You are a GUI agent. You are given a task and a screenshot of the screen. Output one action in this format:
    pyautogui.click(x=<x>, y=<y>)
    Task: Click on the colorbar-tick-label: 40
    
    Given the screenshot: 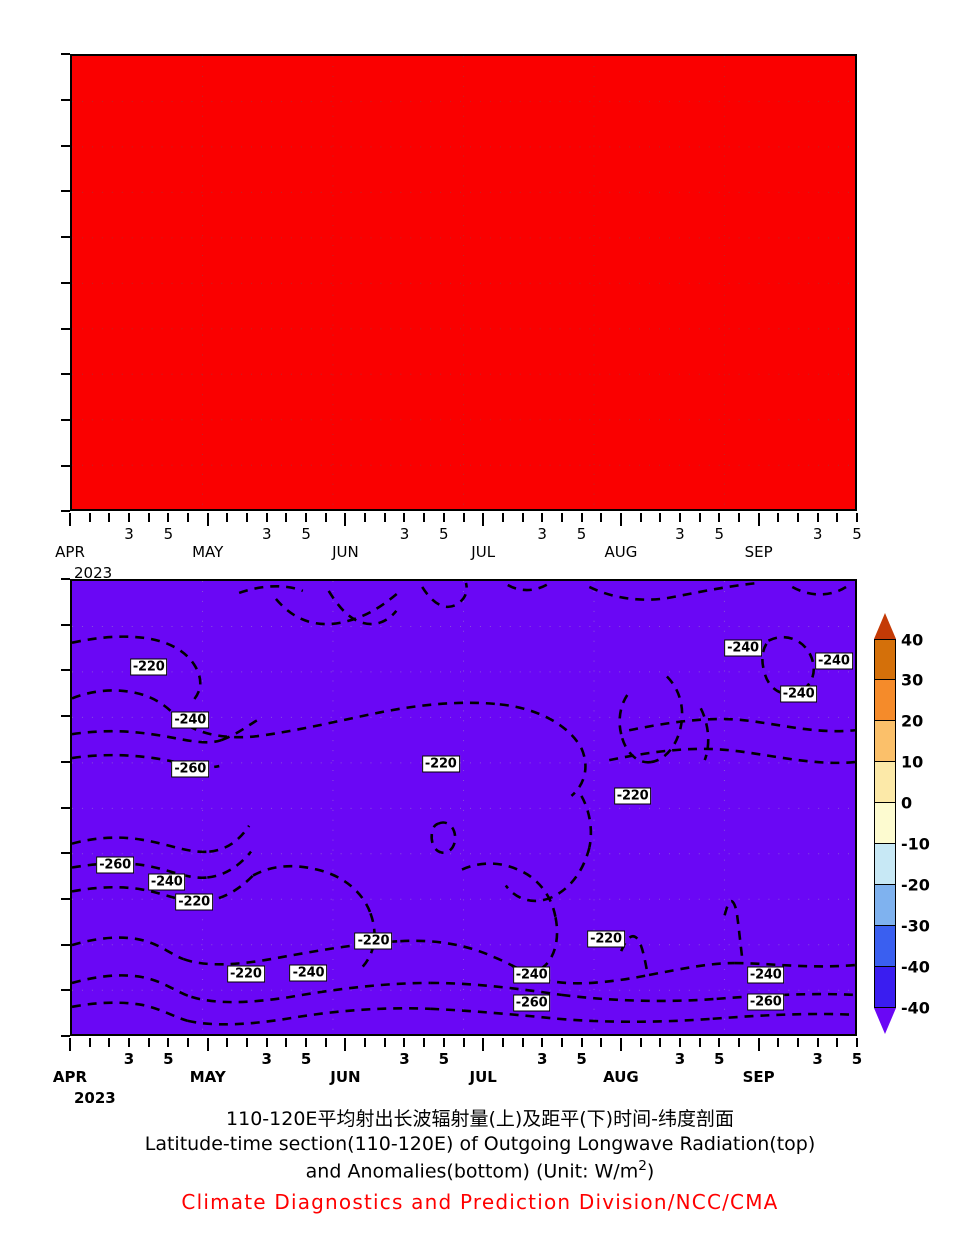 What is the action you would take?
    pyautogui.click(x=912, y=640)
    